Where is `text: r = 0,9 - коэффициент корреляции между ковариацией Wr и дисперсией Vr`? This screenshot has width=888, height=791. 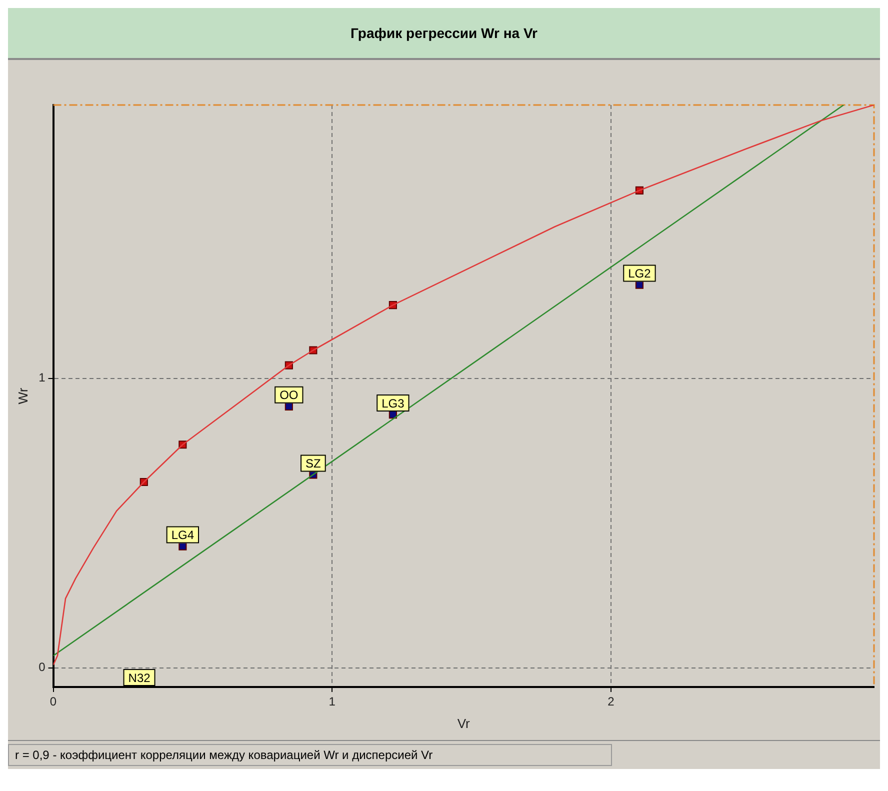 text: r = 0,9 - коэффициент корреляции между ковариацией Wr и дисперсией Vr is located at coordinates (310, 755).